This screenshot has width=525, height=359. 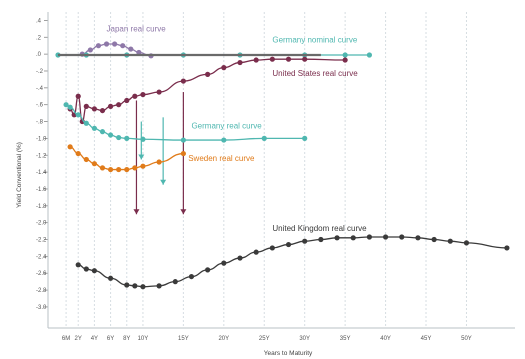 I want to click on x-tick-label: 45Y, so click(x=426, y=339).